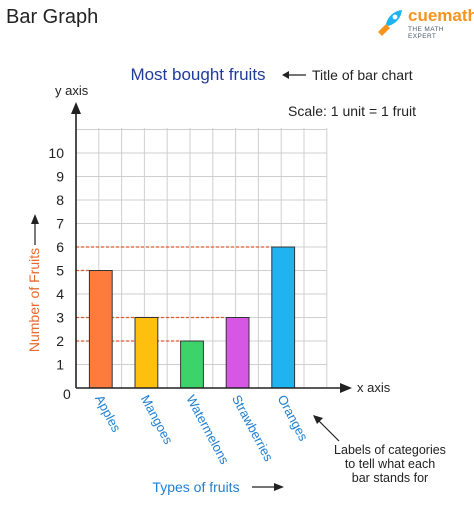  What do you see at coordinates (56, 259) in the screenshot?
I see `y-tick-labels: 1 2 3 4 5 6 7 8 9 10` at bounding box center [56, 259].